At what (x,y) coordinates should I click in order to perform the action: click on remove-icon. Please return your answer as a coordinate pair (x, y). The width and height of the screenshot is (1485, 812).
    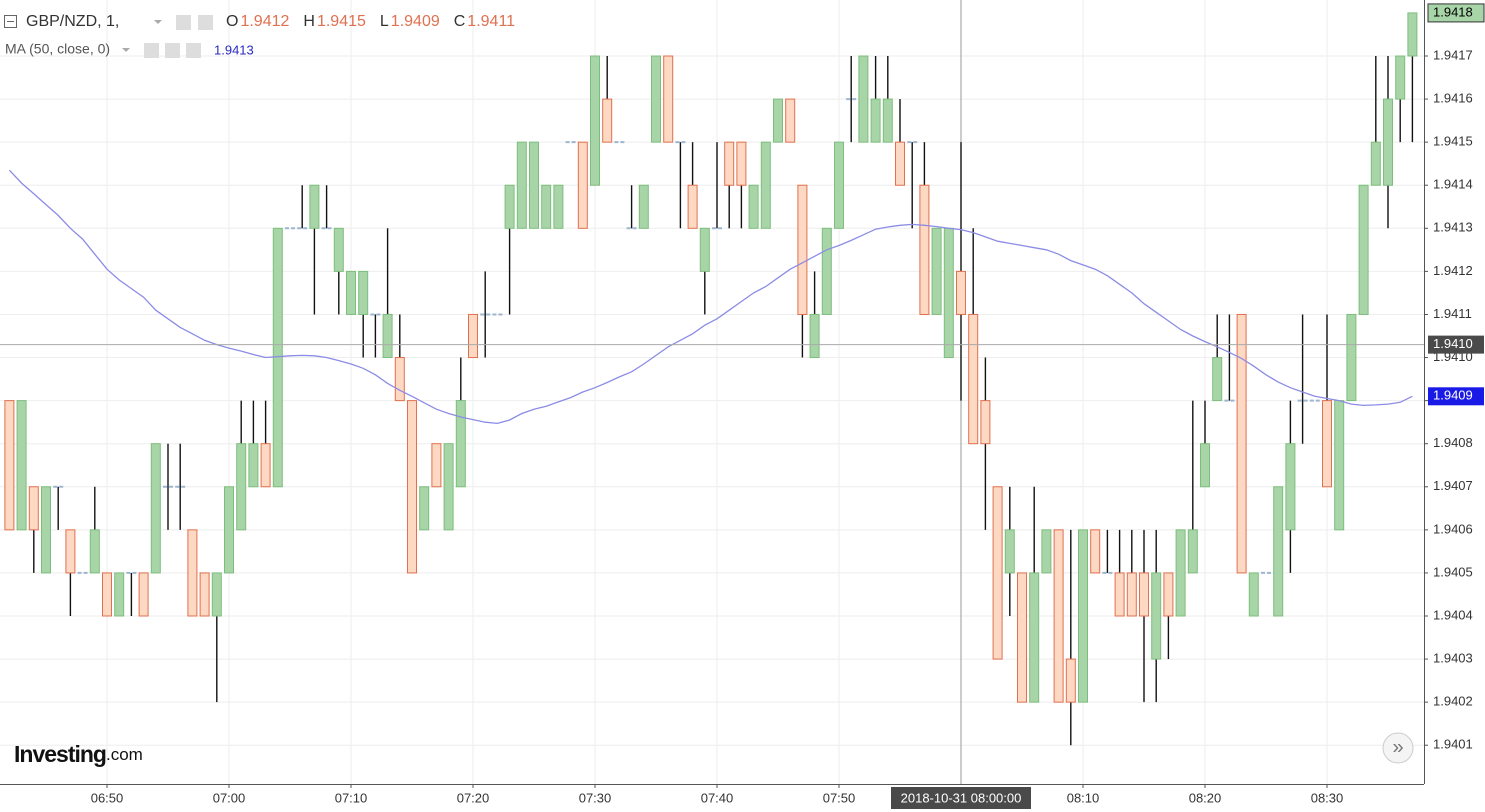
    Looking at the image, I should click on (193, 50).